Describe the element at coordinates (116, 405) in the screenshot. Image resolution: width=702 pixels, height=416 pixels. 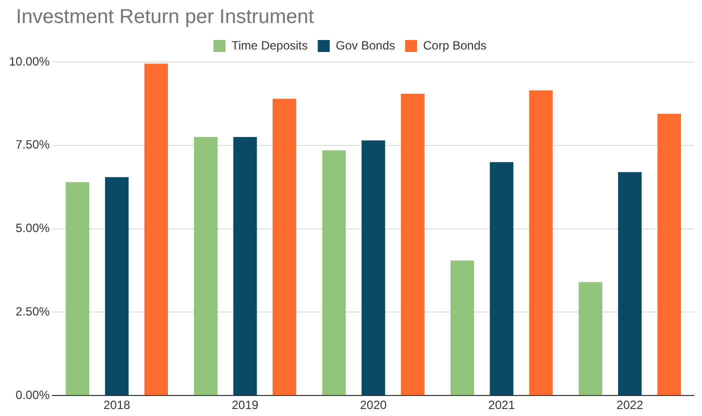
I see `x-tick-label: 2018` at that location.